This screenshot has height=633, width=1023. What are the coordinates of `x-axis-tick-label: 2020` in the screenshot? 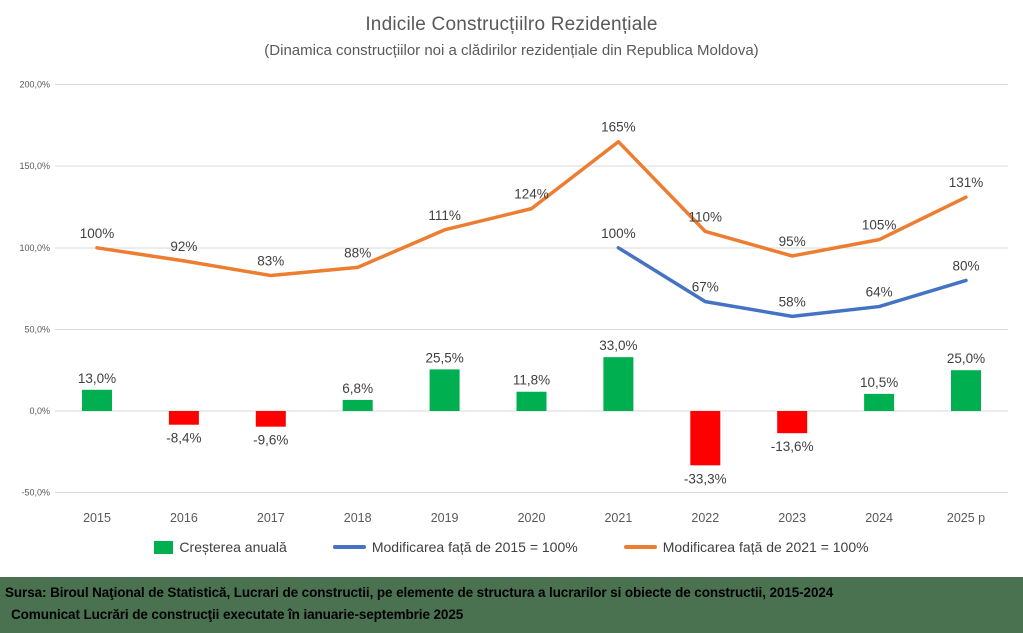 It's located at (532, 518).